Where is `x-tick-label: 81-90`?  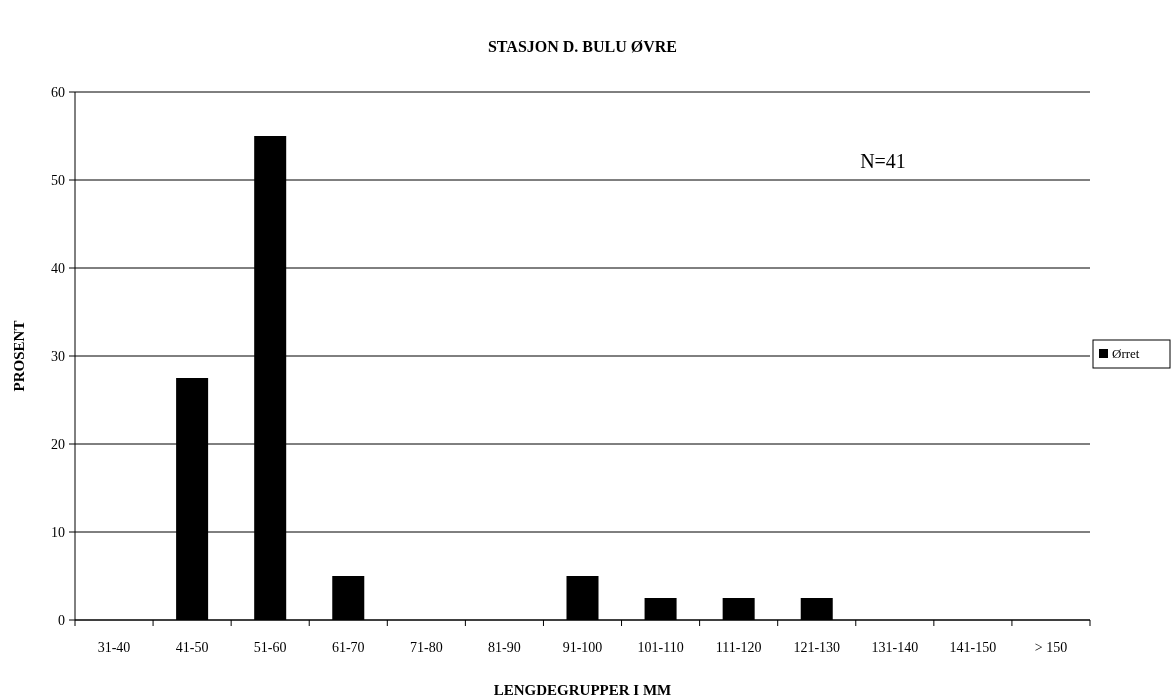
x-tick-label: 81-90 is located at coordinates (504, 647).